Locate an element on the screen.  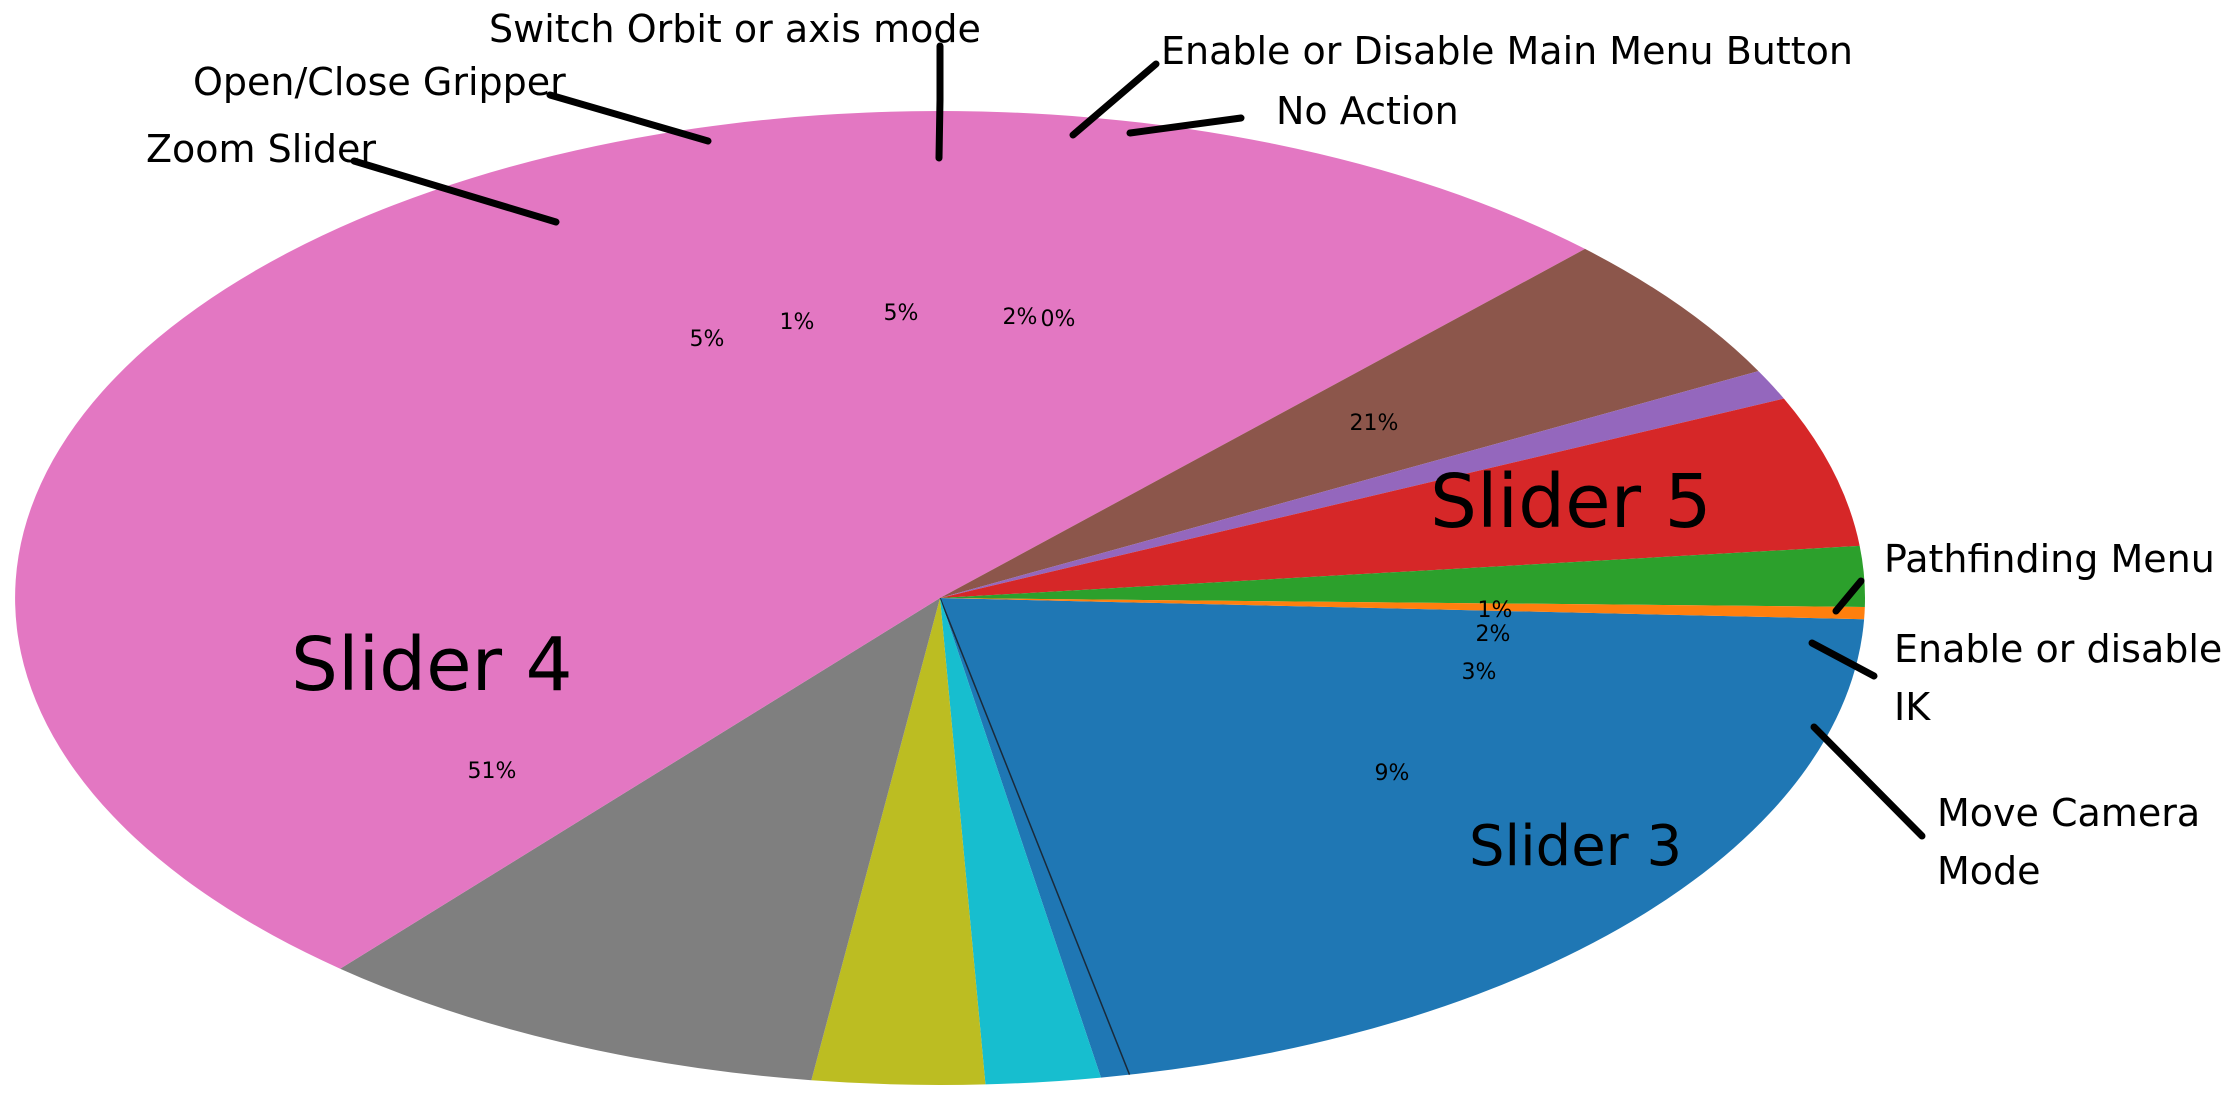
leader-line-enable-or-disable-ik is located at coordinates (1843, 659).